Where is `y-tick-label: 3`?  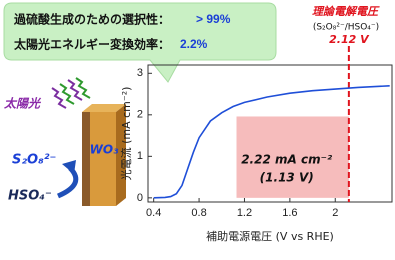
y-tick-label: 3 is located at coordinates (140, 73).